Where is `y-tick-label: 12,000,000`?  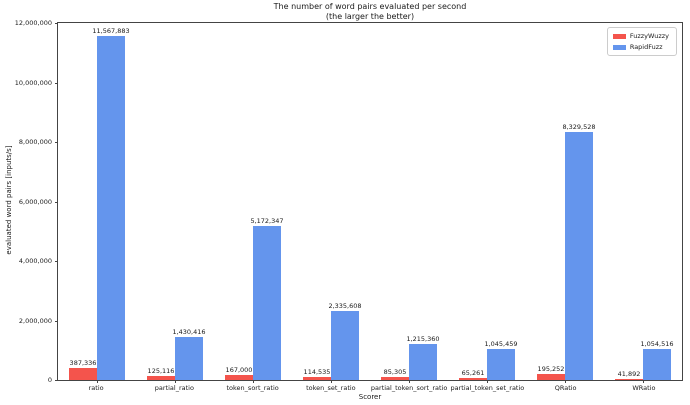 y-tick-label: 12,000,000 is located at coordinates (33, 23).